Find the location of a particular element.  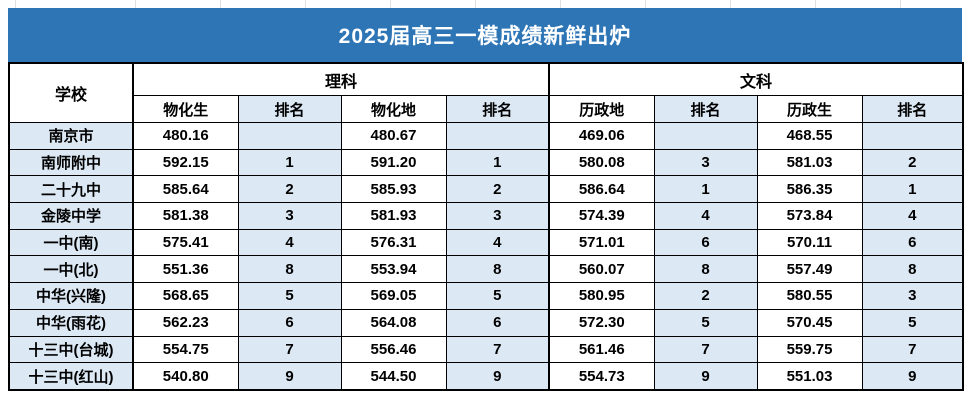

header-group-row: 学校 理科 文科 is located at coordinates (486, 92).